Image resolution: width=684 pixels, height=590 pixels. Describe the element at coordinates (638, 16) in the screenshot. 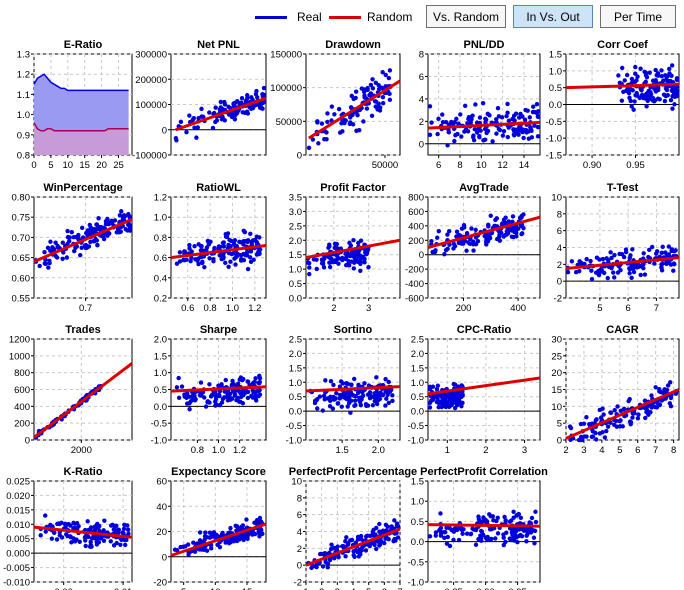

I see `per-time-button: Per Time` at that location.